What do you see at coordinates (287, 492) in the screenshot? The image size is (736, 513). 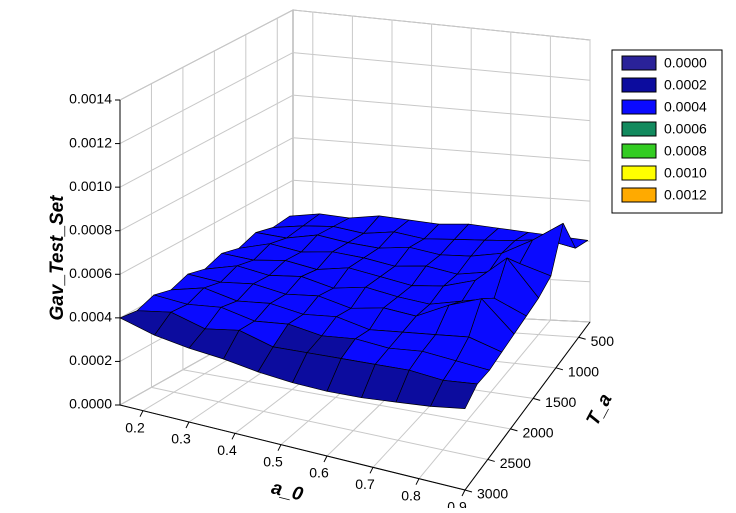 I see `x-axis-title: a_0` at bounding box center [287, 492].